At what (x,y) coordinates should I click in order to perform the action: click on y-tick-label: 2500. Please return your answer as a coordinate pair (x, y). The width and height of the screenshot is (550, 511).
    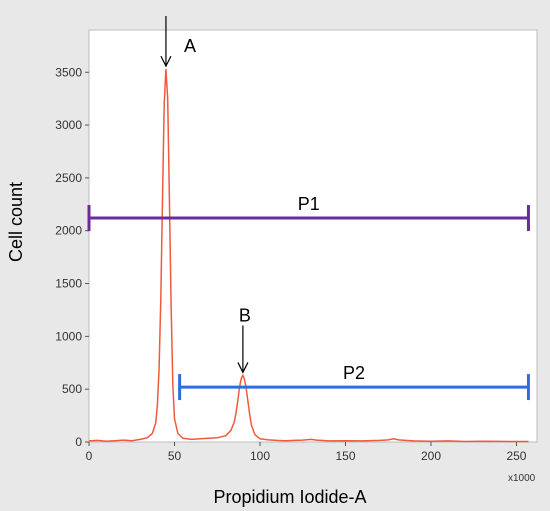
    Looking at the image, I should click on (68, 178).